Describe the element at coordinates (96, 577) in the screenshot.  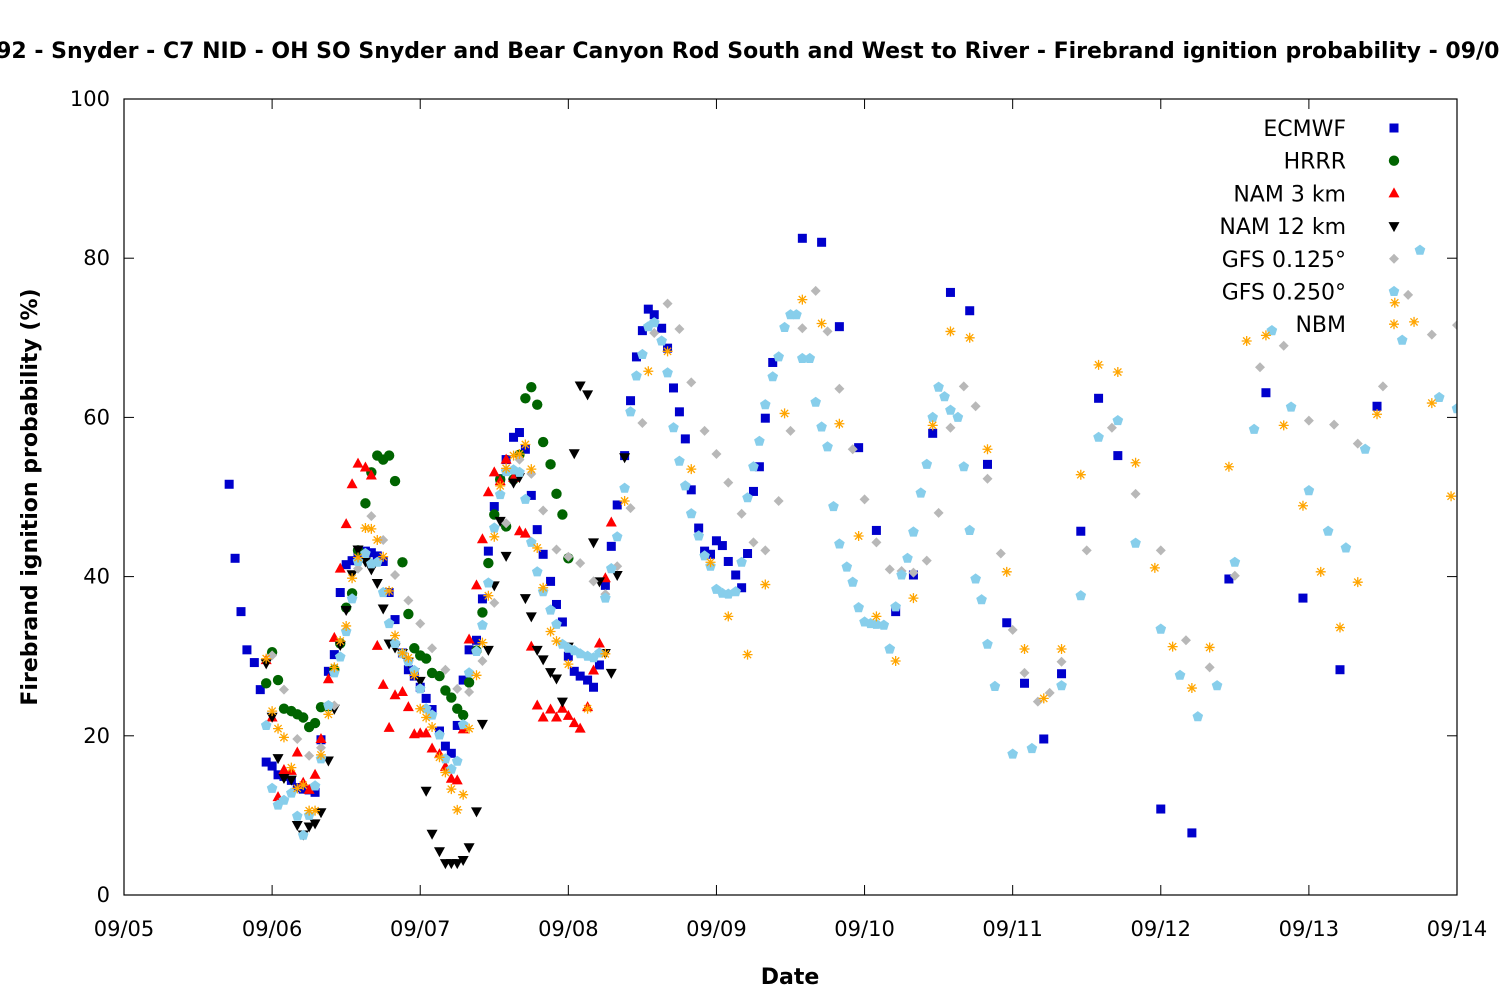
I see `y-tick-label: 40` at that location.